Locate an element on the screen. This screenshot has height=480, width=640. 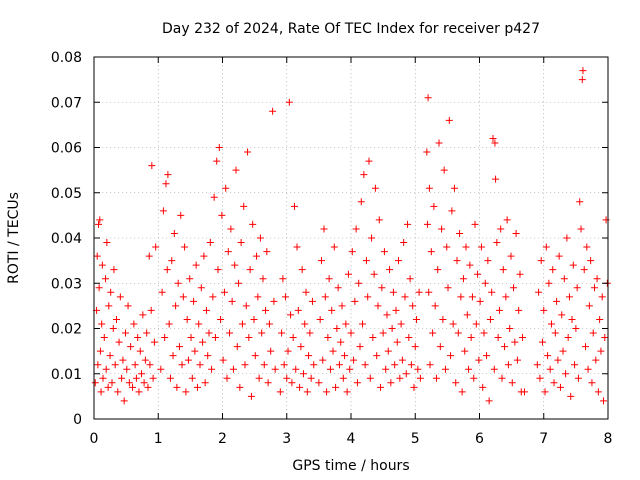
x-tick-label: 0 is located at coordinates (94, 439).